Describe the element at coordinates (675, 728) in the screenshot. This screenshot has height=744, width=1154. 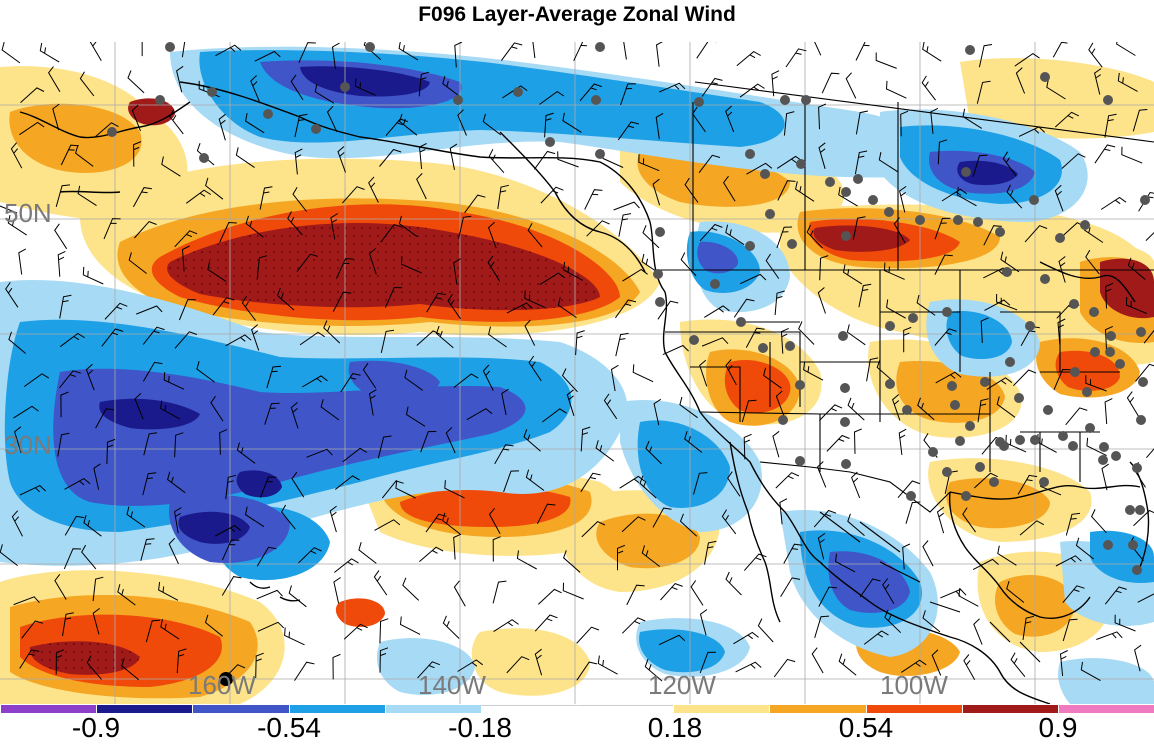
I see `colorbar-label: 0.18` at that location.